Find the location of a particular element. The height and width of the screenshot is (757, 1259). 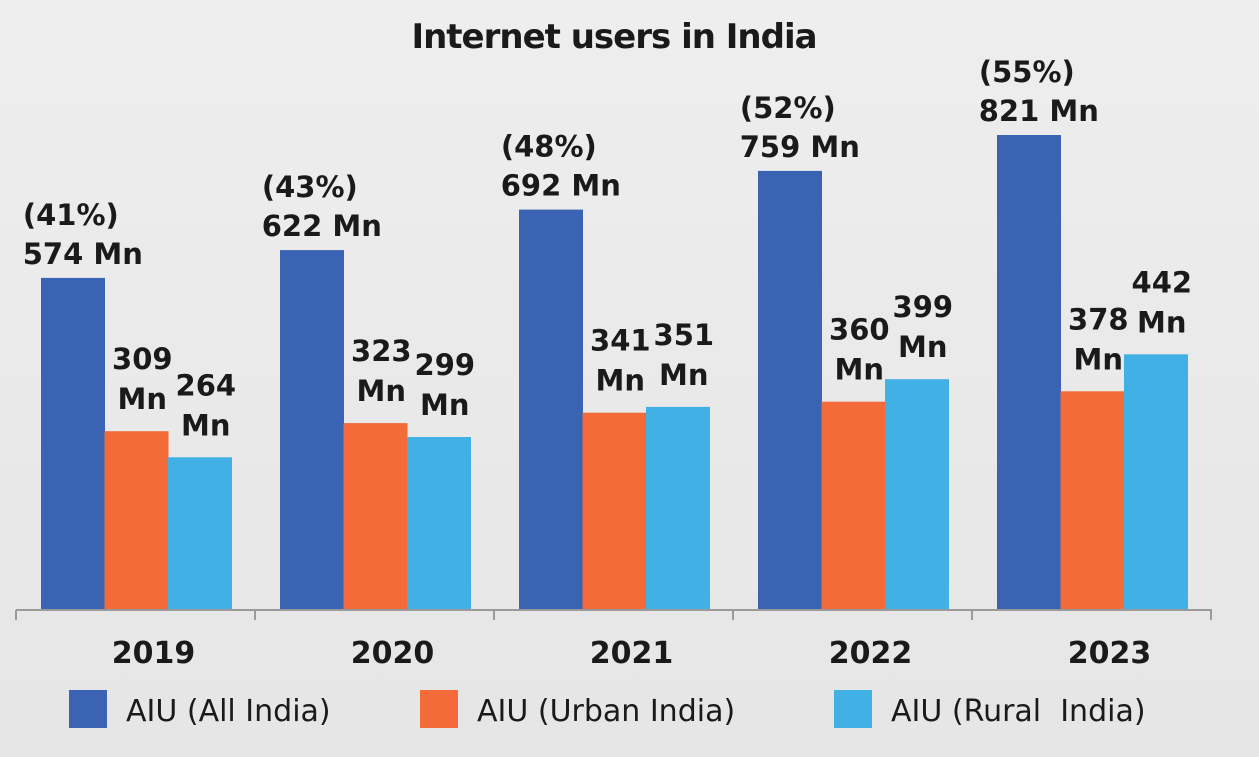

value-label-2020-s2: 299 is located at coordinates (445, 365).